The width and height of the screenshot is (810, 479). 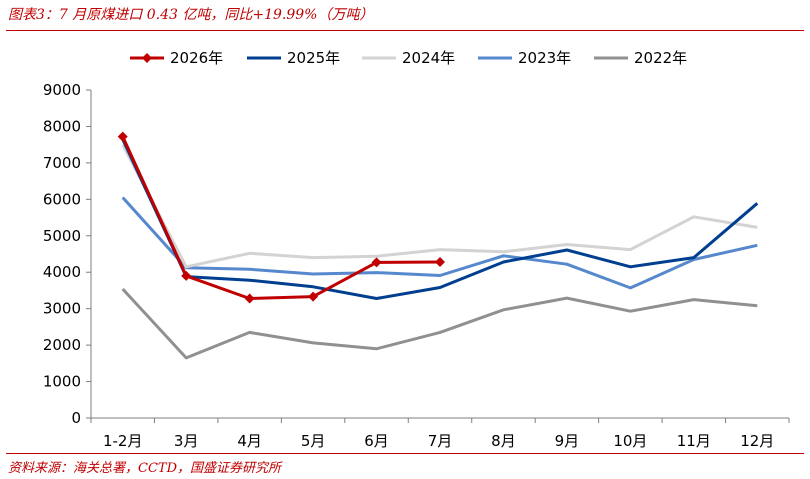 What do you see at coordinates (62, 236) in the screenshot?
I see `y-tick-label: 5000` at bounding box center [62, 236].